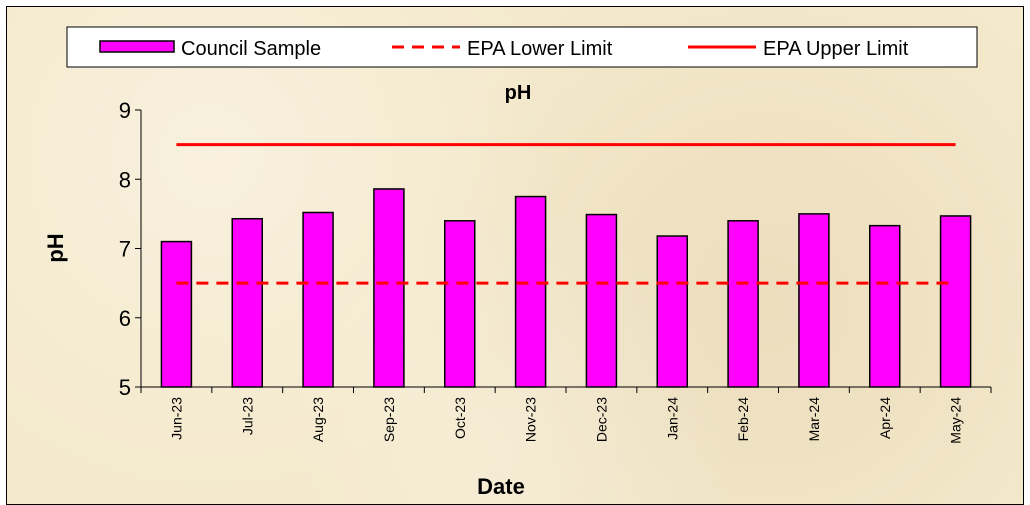  Describe the element at coordinates (672, 418) in the screenshot. I see `x-tick-label-jan-24: Jan-24` at that location.